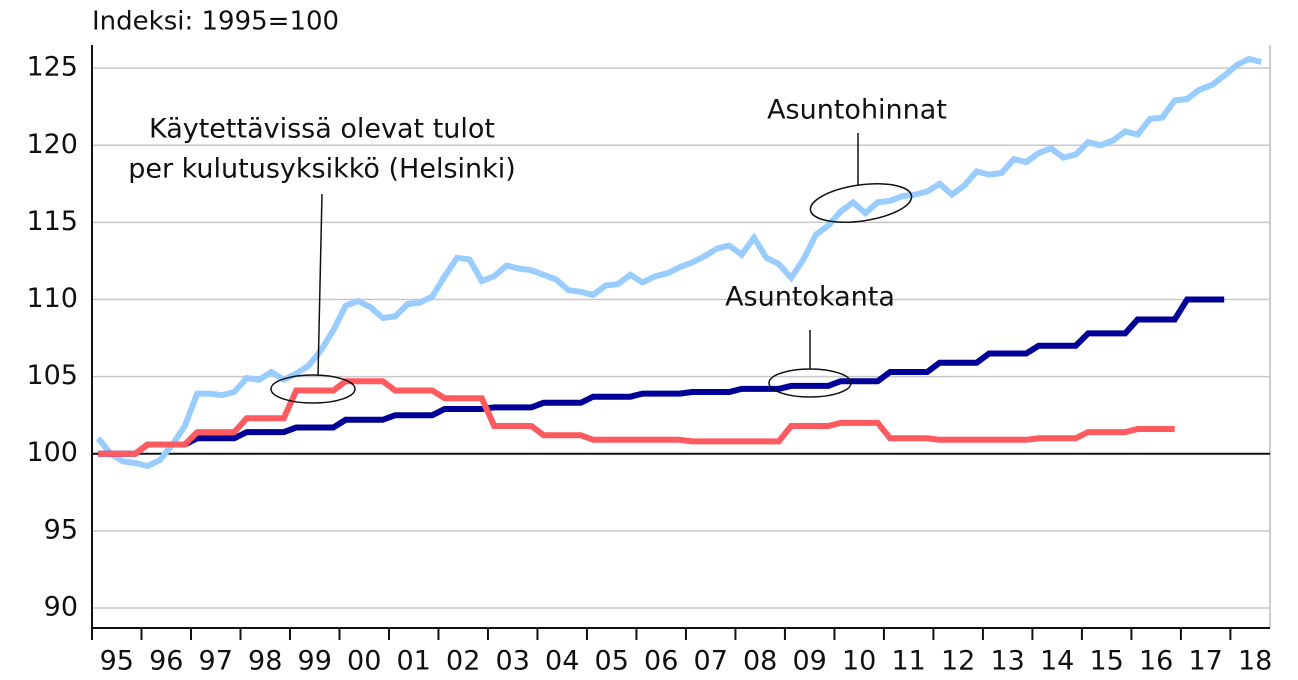 The image size is (1298, 680). I want to click on x-tick-label: 02, so click(463, 661).